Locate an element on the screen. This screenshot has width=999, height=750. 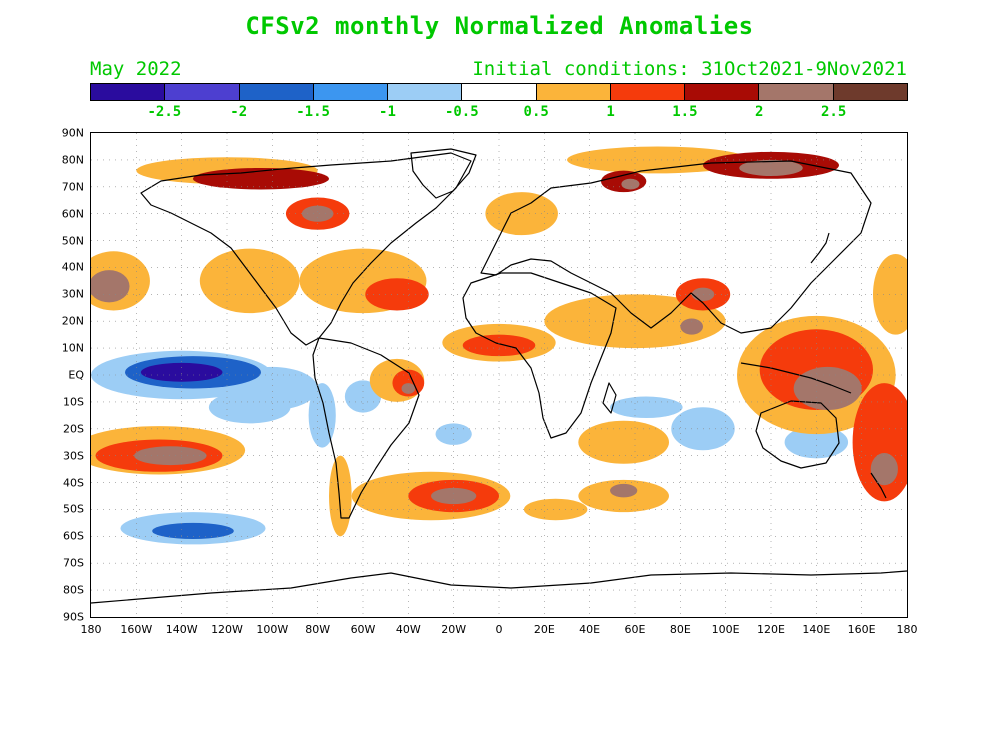
coastline-australia is located at coordinates (797, 434).